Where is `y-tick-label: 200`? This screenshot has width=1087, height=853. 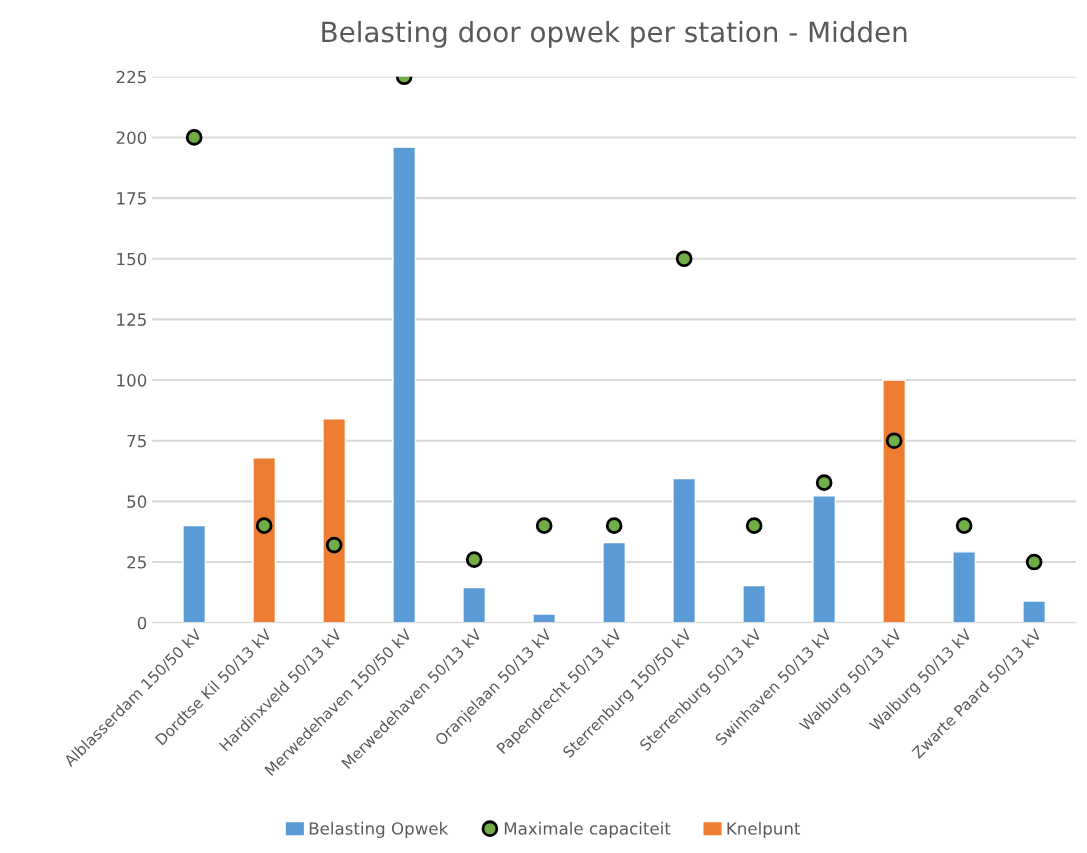 y-tick-label: 200 is located at coordinates (131, 137).